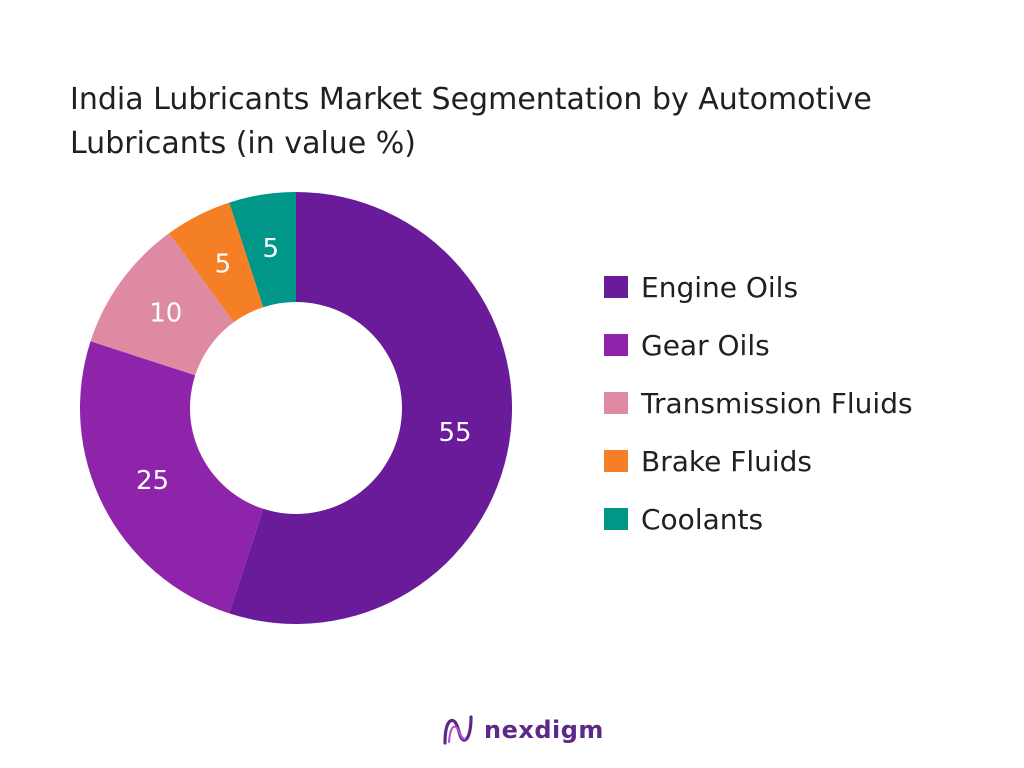 The width and height of the screenshot is (1024, 768). I want to click on donut-slice-coolants, so click(262, 250).